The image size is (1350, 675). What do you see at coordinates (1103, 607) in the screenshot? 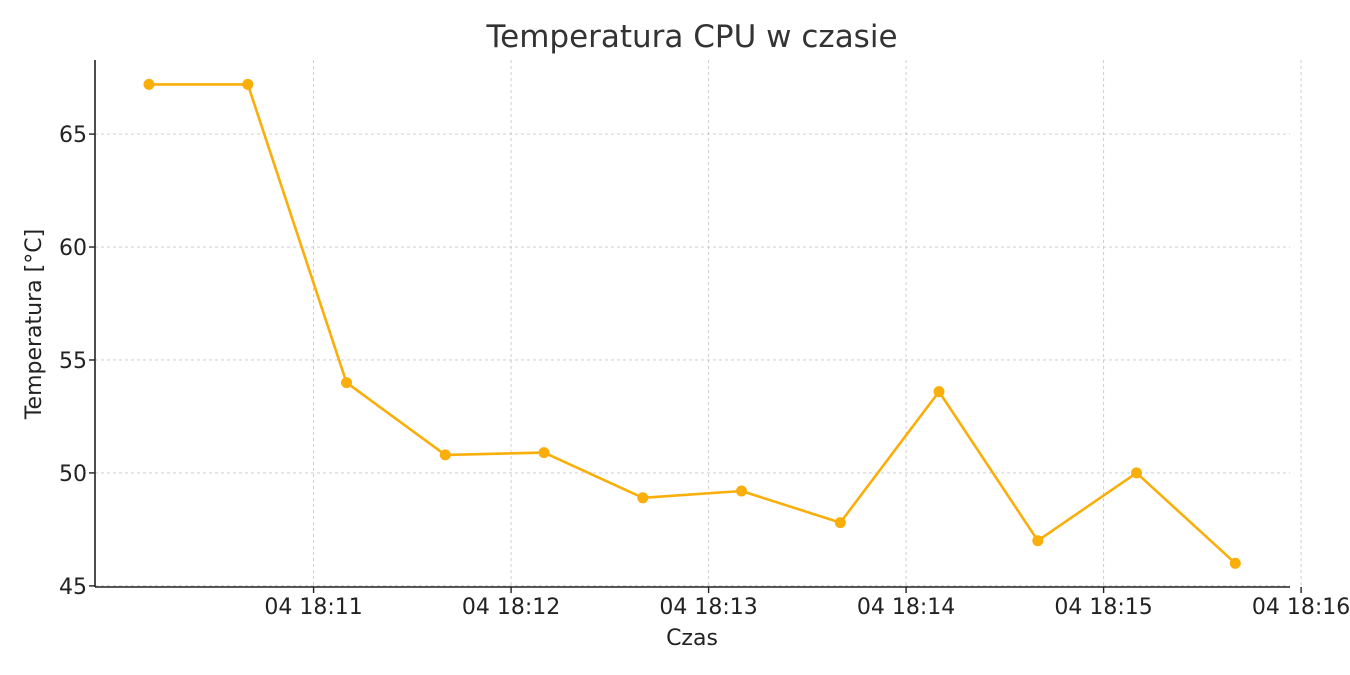
I see `x-tick-label: 04 18:15` at bounding box center [1103, 607].